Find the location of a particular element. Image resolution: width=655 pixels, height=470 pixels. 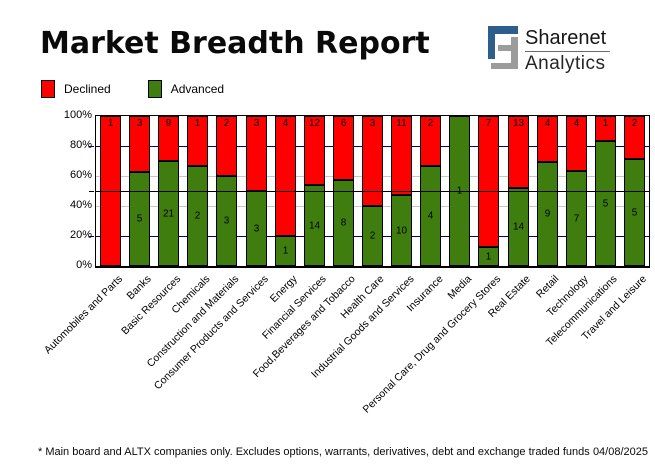

bar-segment-declined: 6 is located at coordinates (343, 148).